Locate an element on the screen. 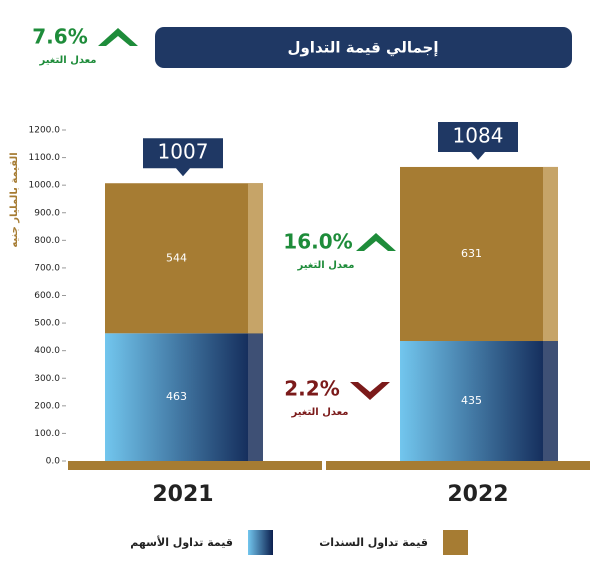  change-label: 7.6% is located at coordinates (59, 37).